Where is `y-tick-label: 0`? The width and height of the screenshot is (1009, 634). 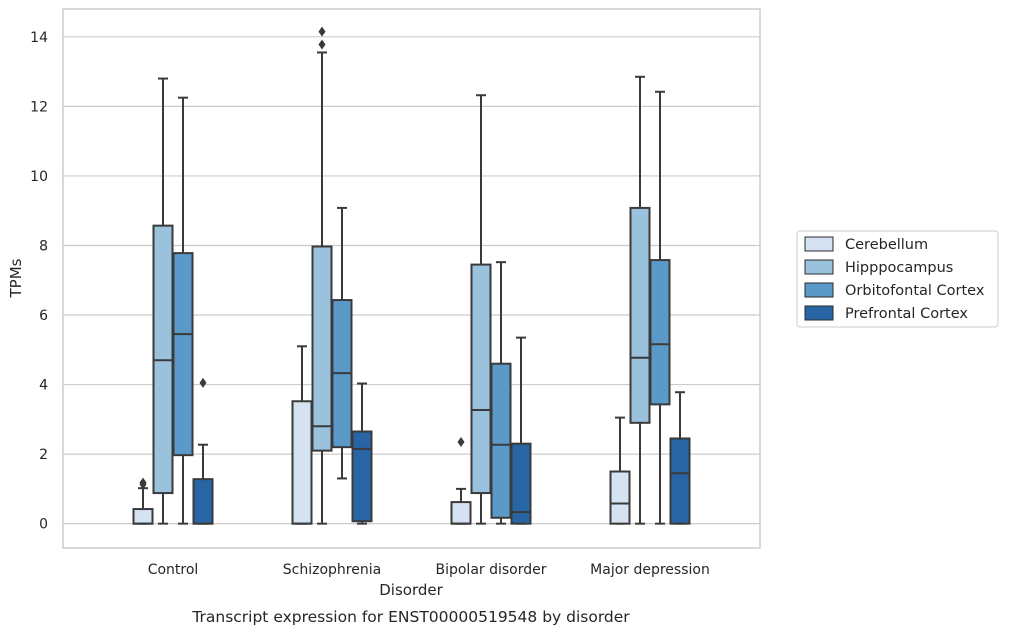 y-tick-label: 0 is located at coordinates (43, 525).